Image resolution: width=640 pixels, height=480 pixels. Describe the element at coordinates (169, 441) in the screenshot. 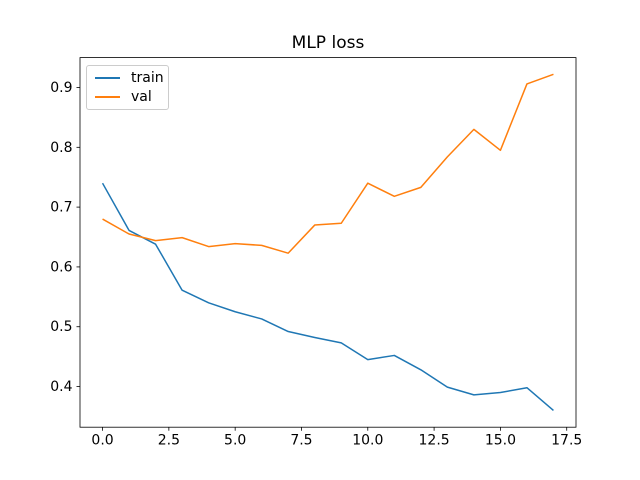

I see `x-tick-label: 2.5` at that location.